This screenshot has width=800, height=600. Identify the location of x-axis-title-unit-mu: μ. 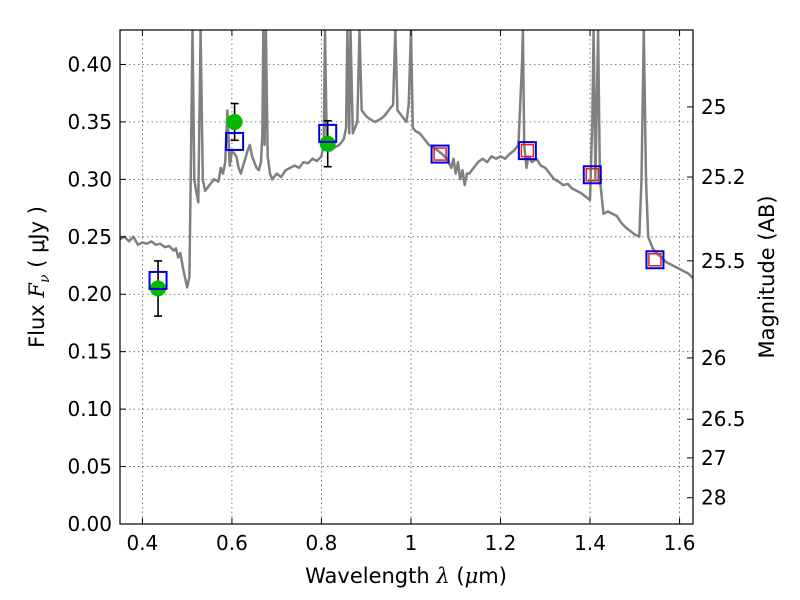
(472, 576).